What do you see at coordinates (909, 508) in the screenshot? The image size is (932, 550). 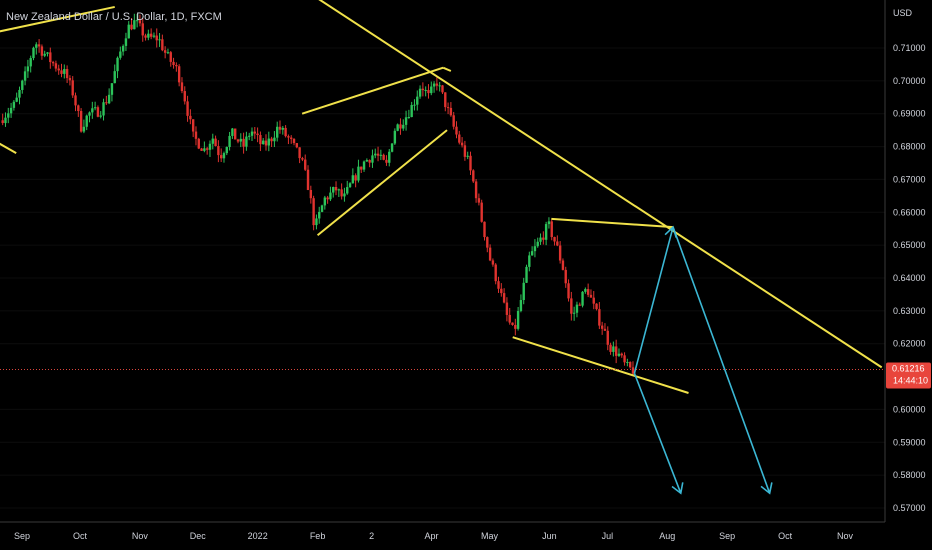 I see `y-tick-label: 0.57000` at bounding box center [909, 508].